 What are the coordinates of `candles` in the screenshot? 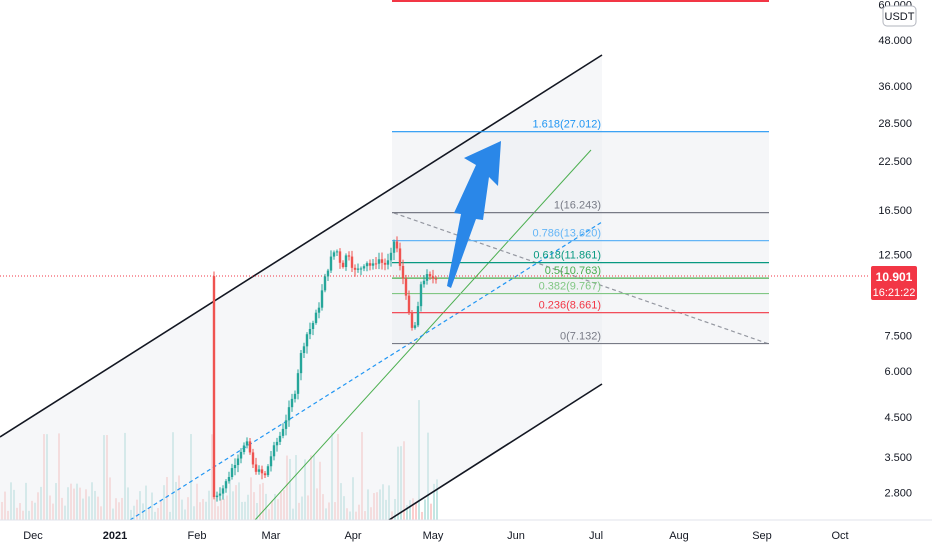 It's located at (325, 369).